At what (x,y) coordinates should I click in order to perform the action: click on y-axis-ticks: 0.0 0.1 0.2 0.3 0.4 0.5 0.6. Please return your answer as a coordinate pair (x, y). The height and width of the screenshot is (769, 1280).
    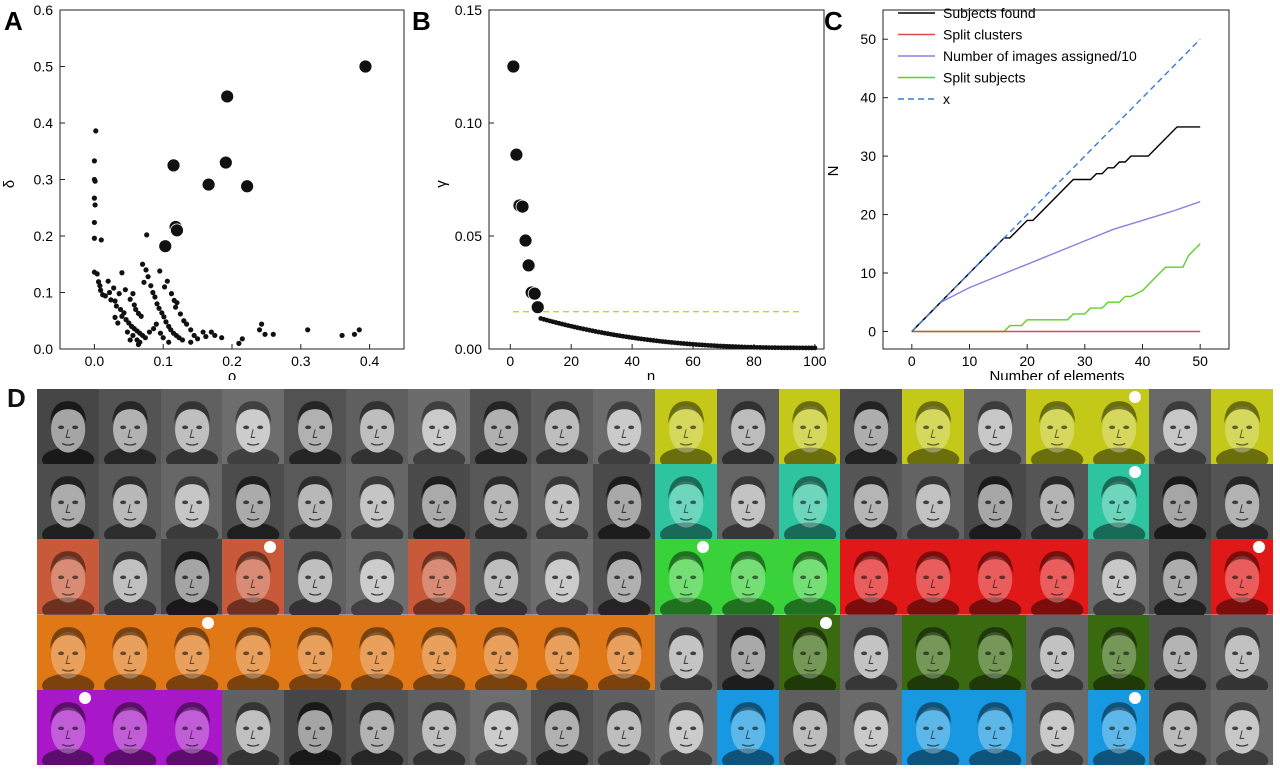
    Looking at the image, I should click on (49, 179).